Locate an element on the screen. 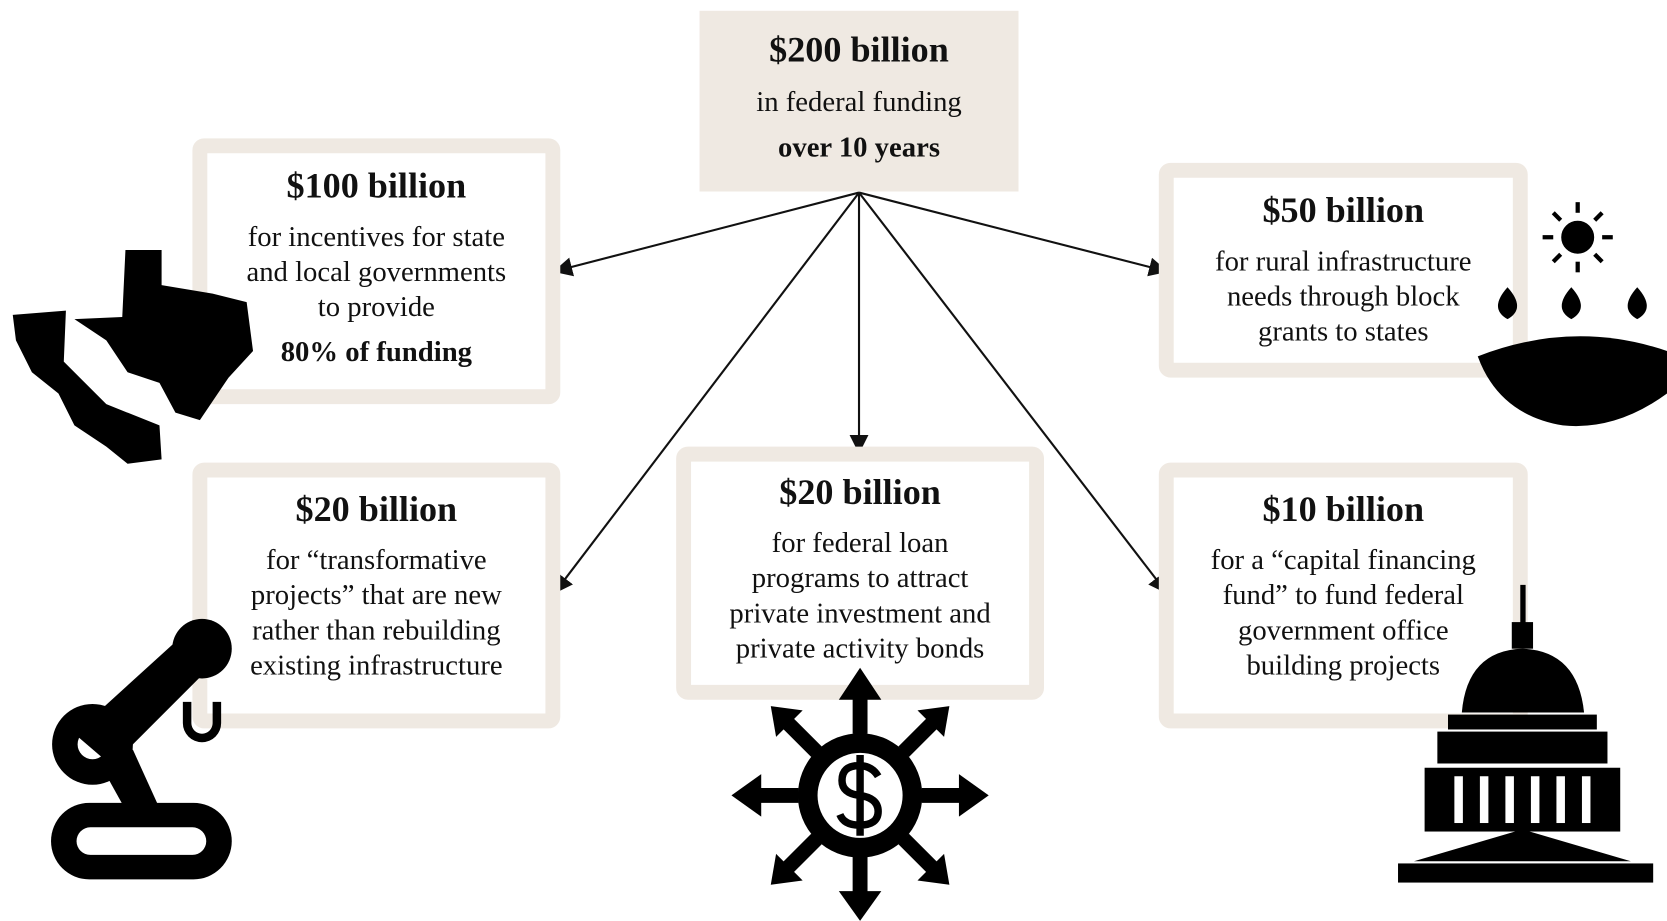 The image size is (1667, 921). description: grants to states is located at coordinates (1343, 332).